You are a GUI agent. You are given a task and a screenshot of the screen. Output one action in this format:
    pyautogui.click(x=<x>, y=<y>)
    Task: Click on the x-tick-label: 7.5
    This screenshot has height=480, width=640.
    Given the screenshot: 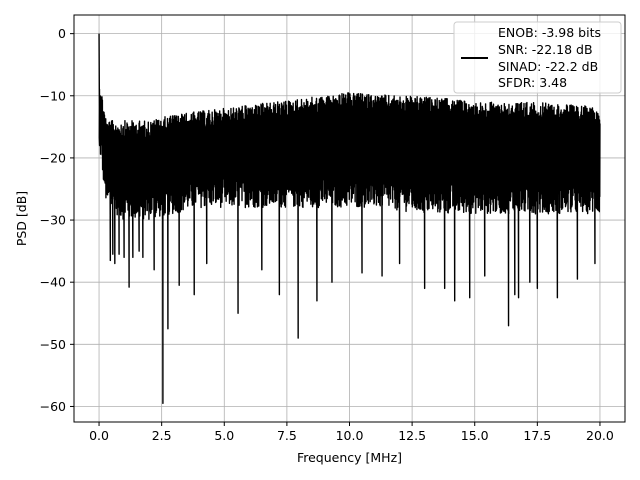 What is the action you would take?
    pyautogui.click(x=287, y=435)
    